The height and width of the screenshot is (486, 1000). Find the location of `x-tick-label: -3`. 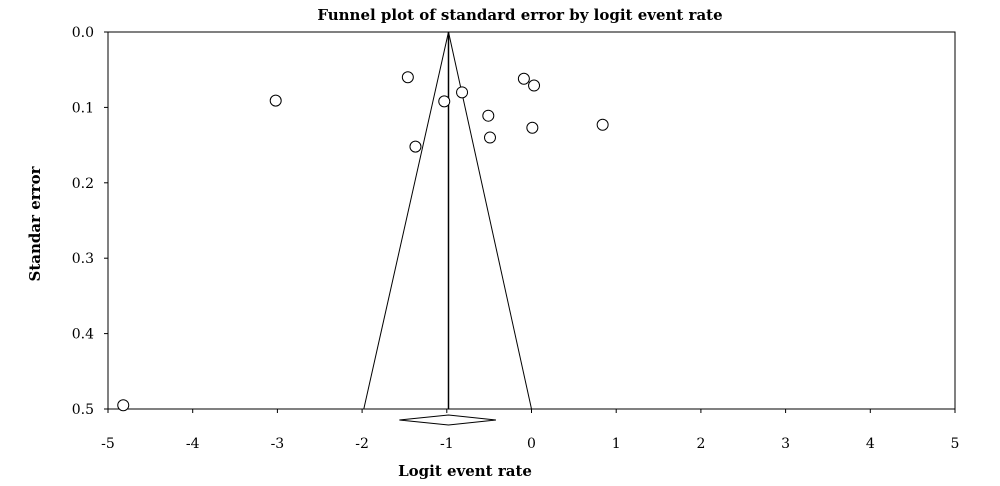

x-tick-label: -3 is located at coordinates (278, 444).